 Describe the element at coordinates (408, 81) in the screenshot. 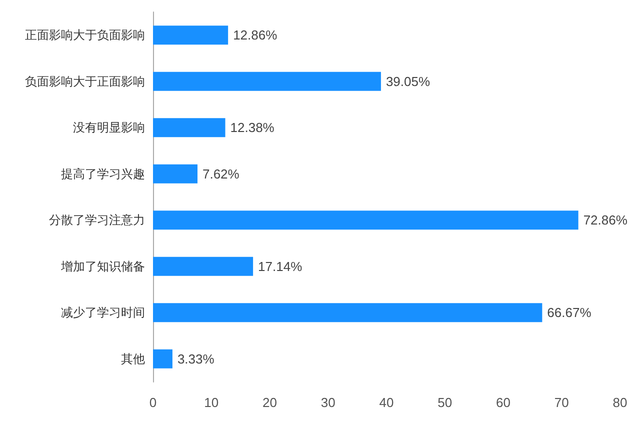

I see `data-label: 39.05%` at that location.